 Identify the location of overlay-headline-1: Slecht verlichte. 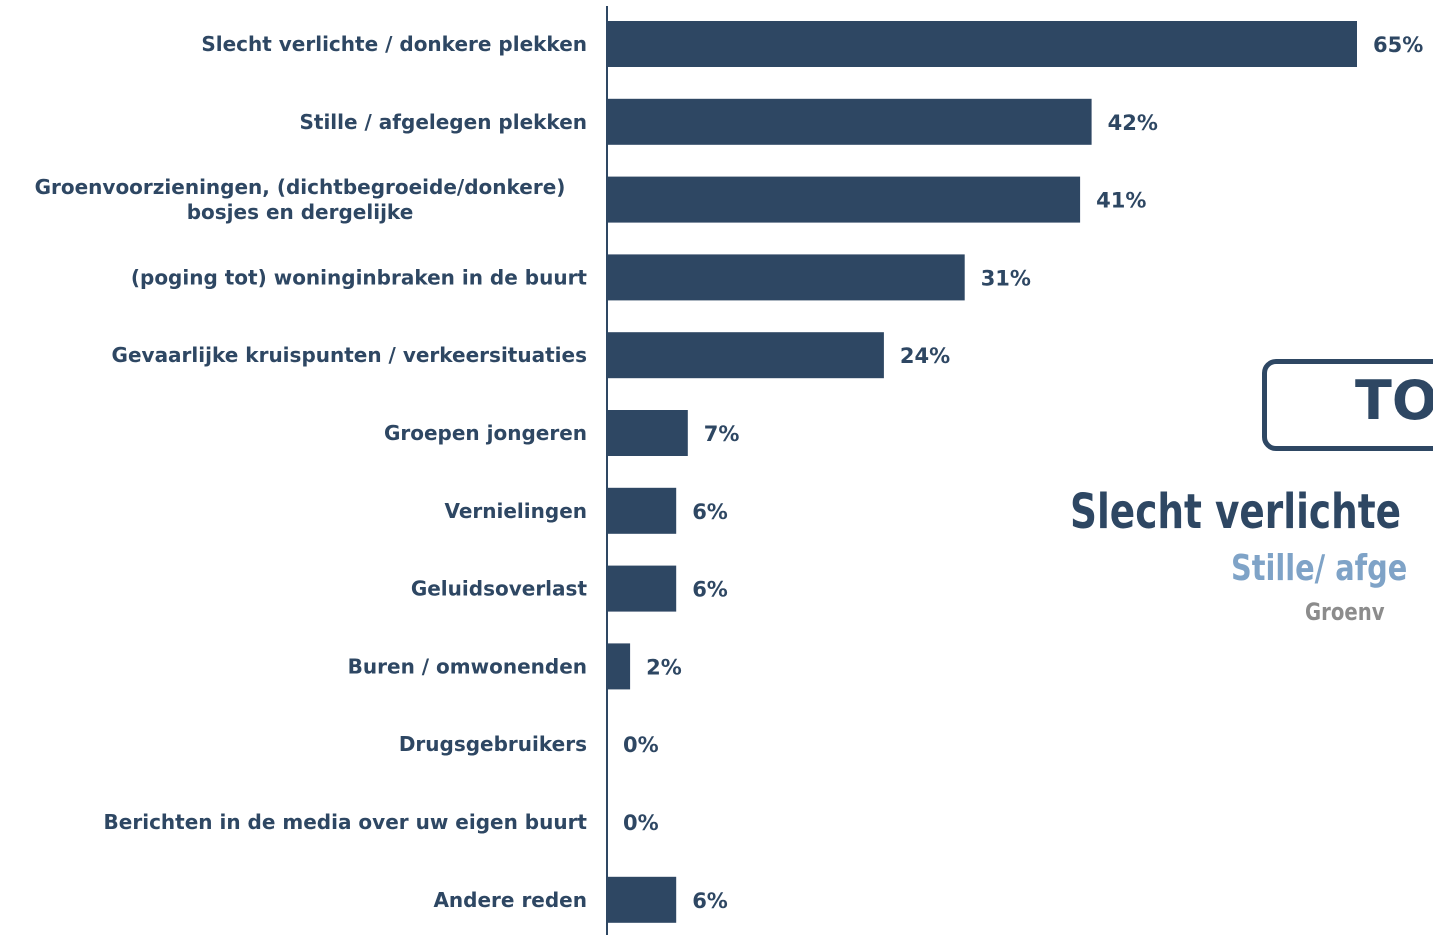
(1236, 512).